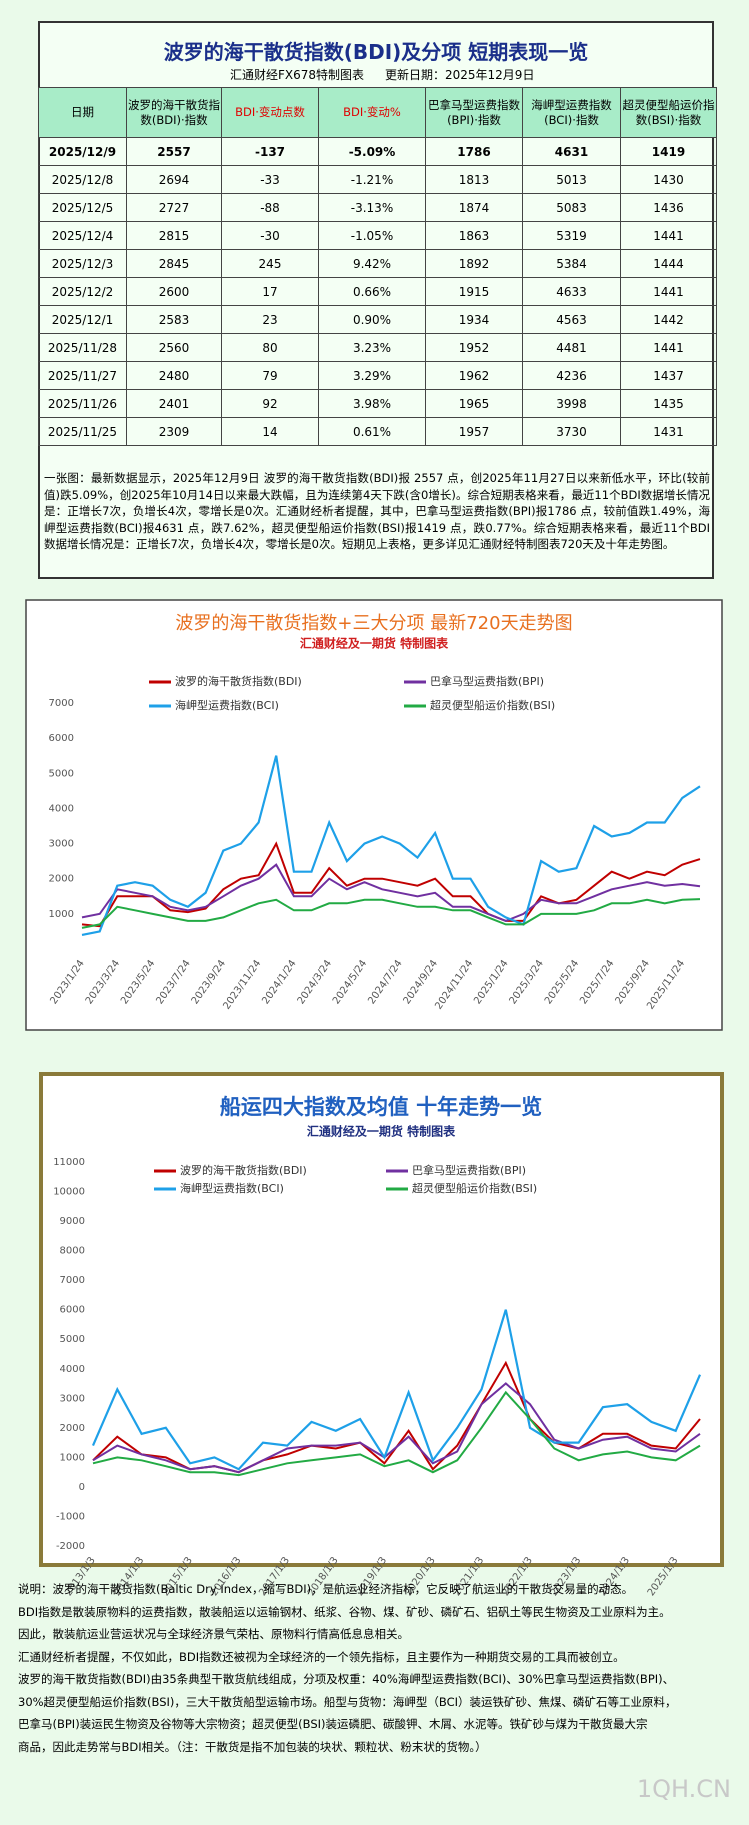 This screenshot has width=749, height=1825. What do you see at coordinates (174, 112) in the screenshot?
I see `header-cell: 波罗的海干散货指数(BDI)·指数` at bounding box center [174, 112].